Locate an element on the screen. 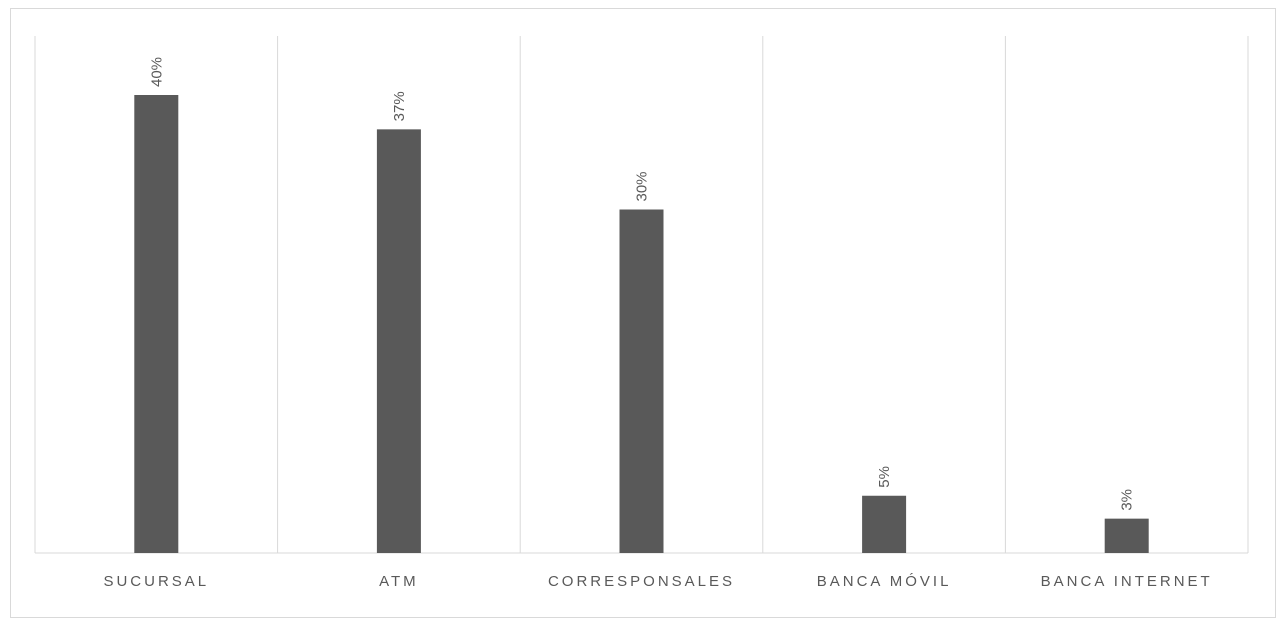  value-label-3: 5% is located at coordinates (884, 477).